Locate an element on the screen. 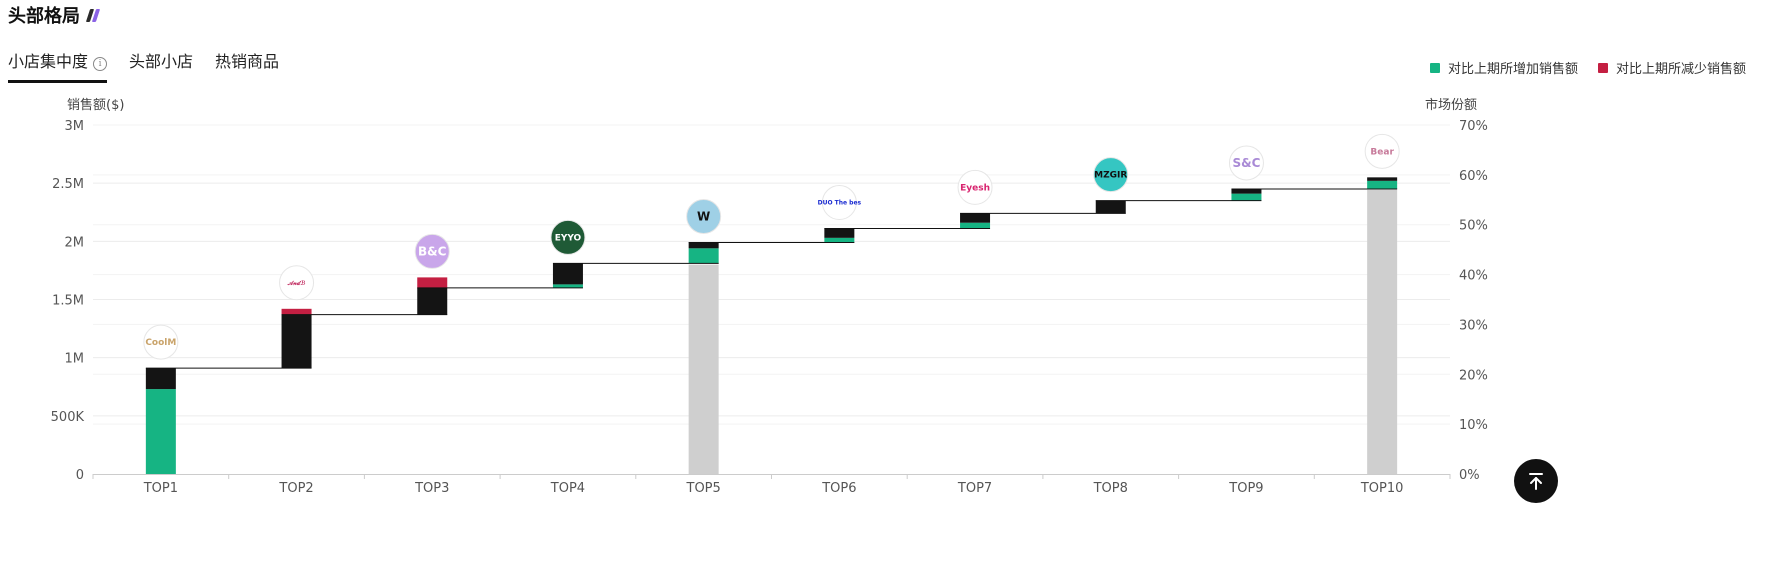 The width and height of the screenshot is (1768, 577). shop-logo: Eyesh is located at coordinates (975, 187).